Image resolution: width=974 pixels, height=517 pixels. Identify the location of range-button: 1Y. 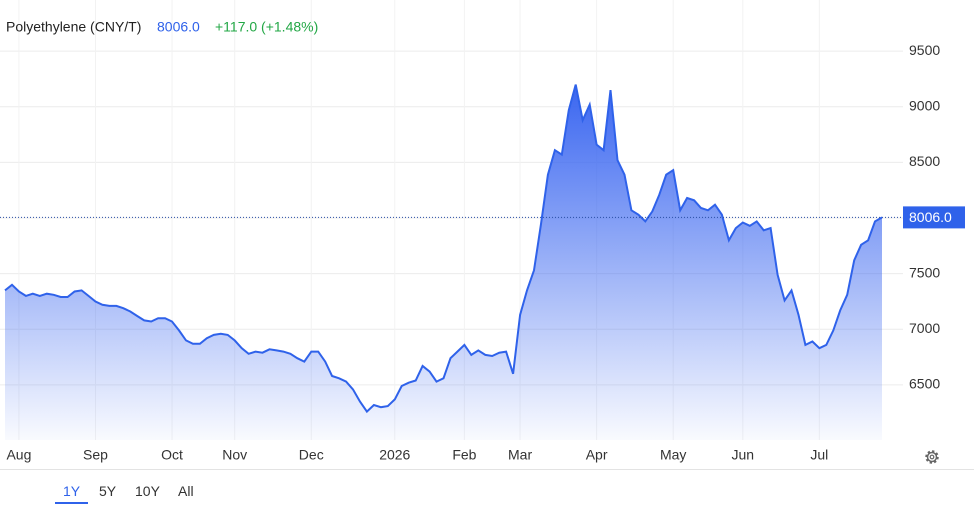
(72, 492).